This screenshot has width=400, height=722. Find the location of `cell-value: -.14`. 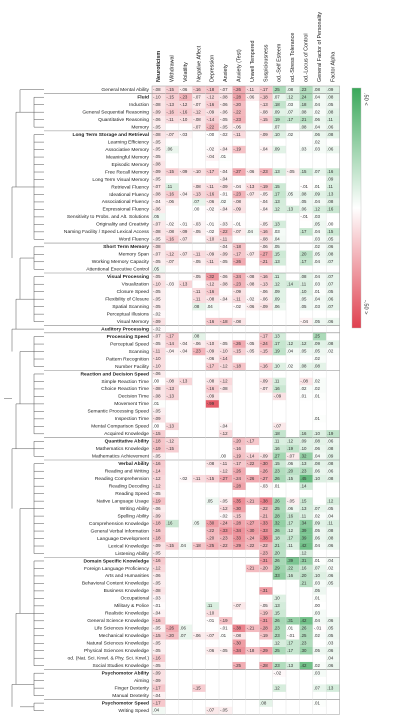

cell-value: -.14 is located at coordinates (224, 358).